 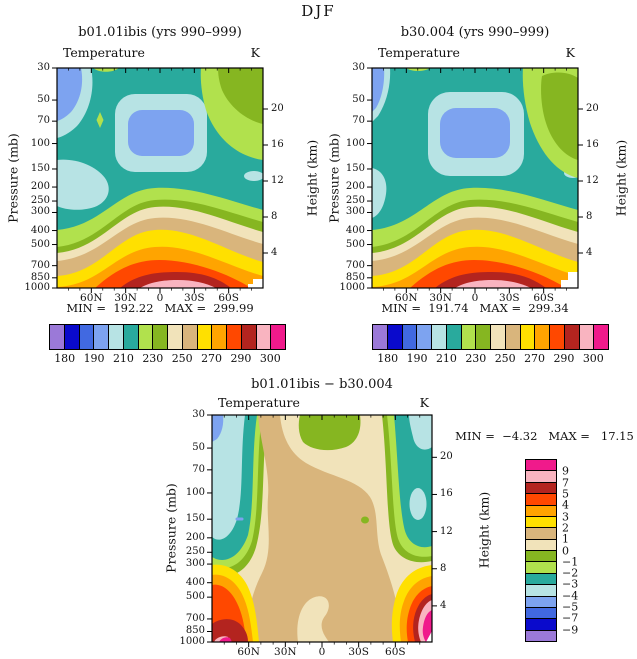 I want to click on colorbar-tick-label: 3, so click(x=565, y=517).